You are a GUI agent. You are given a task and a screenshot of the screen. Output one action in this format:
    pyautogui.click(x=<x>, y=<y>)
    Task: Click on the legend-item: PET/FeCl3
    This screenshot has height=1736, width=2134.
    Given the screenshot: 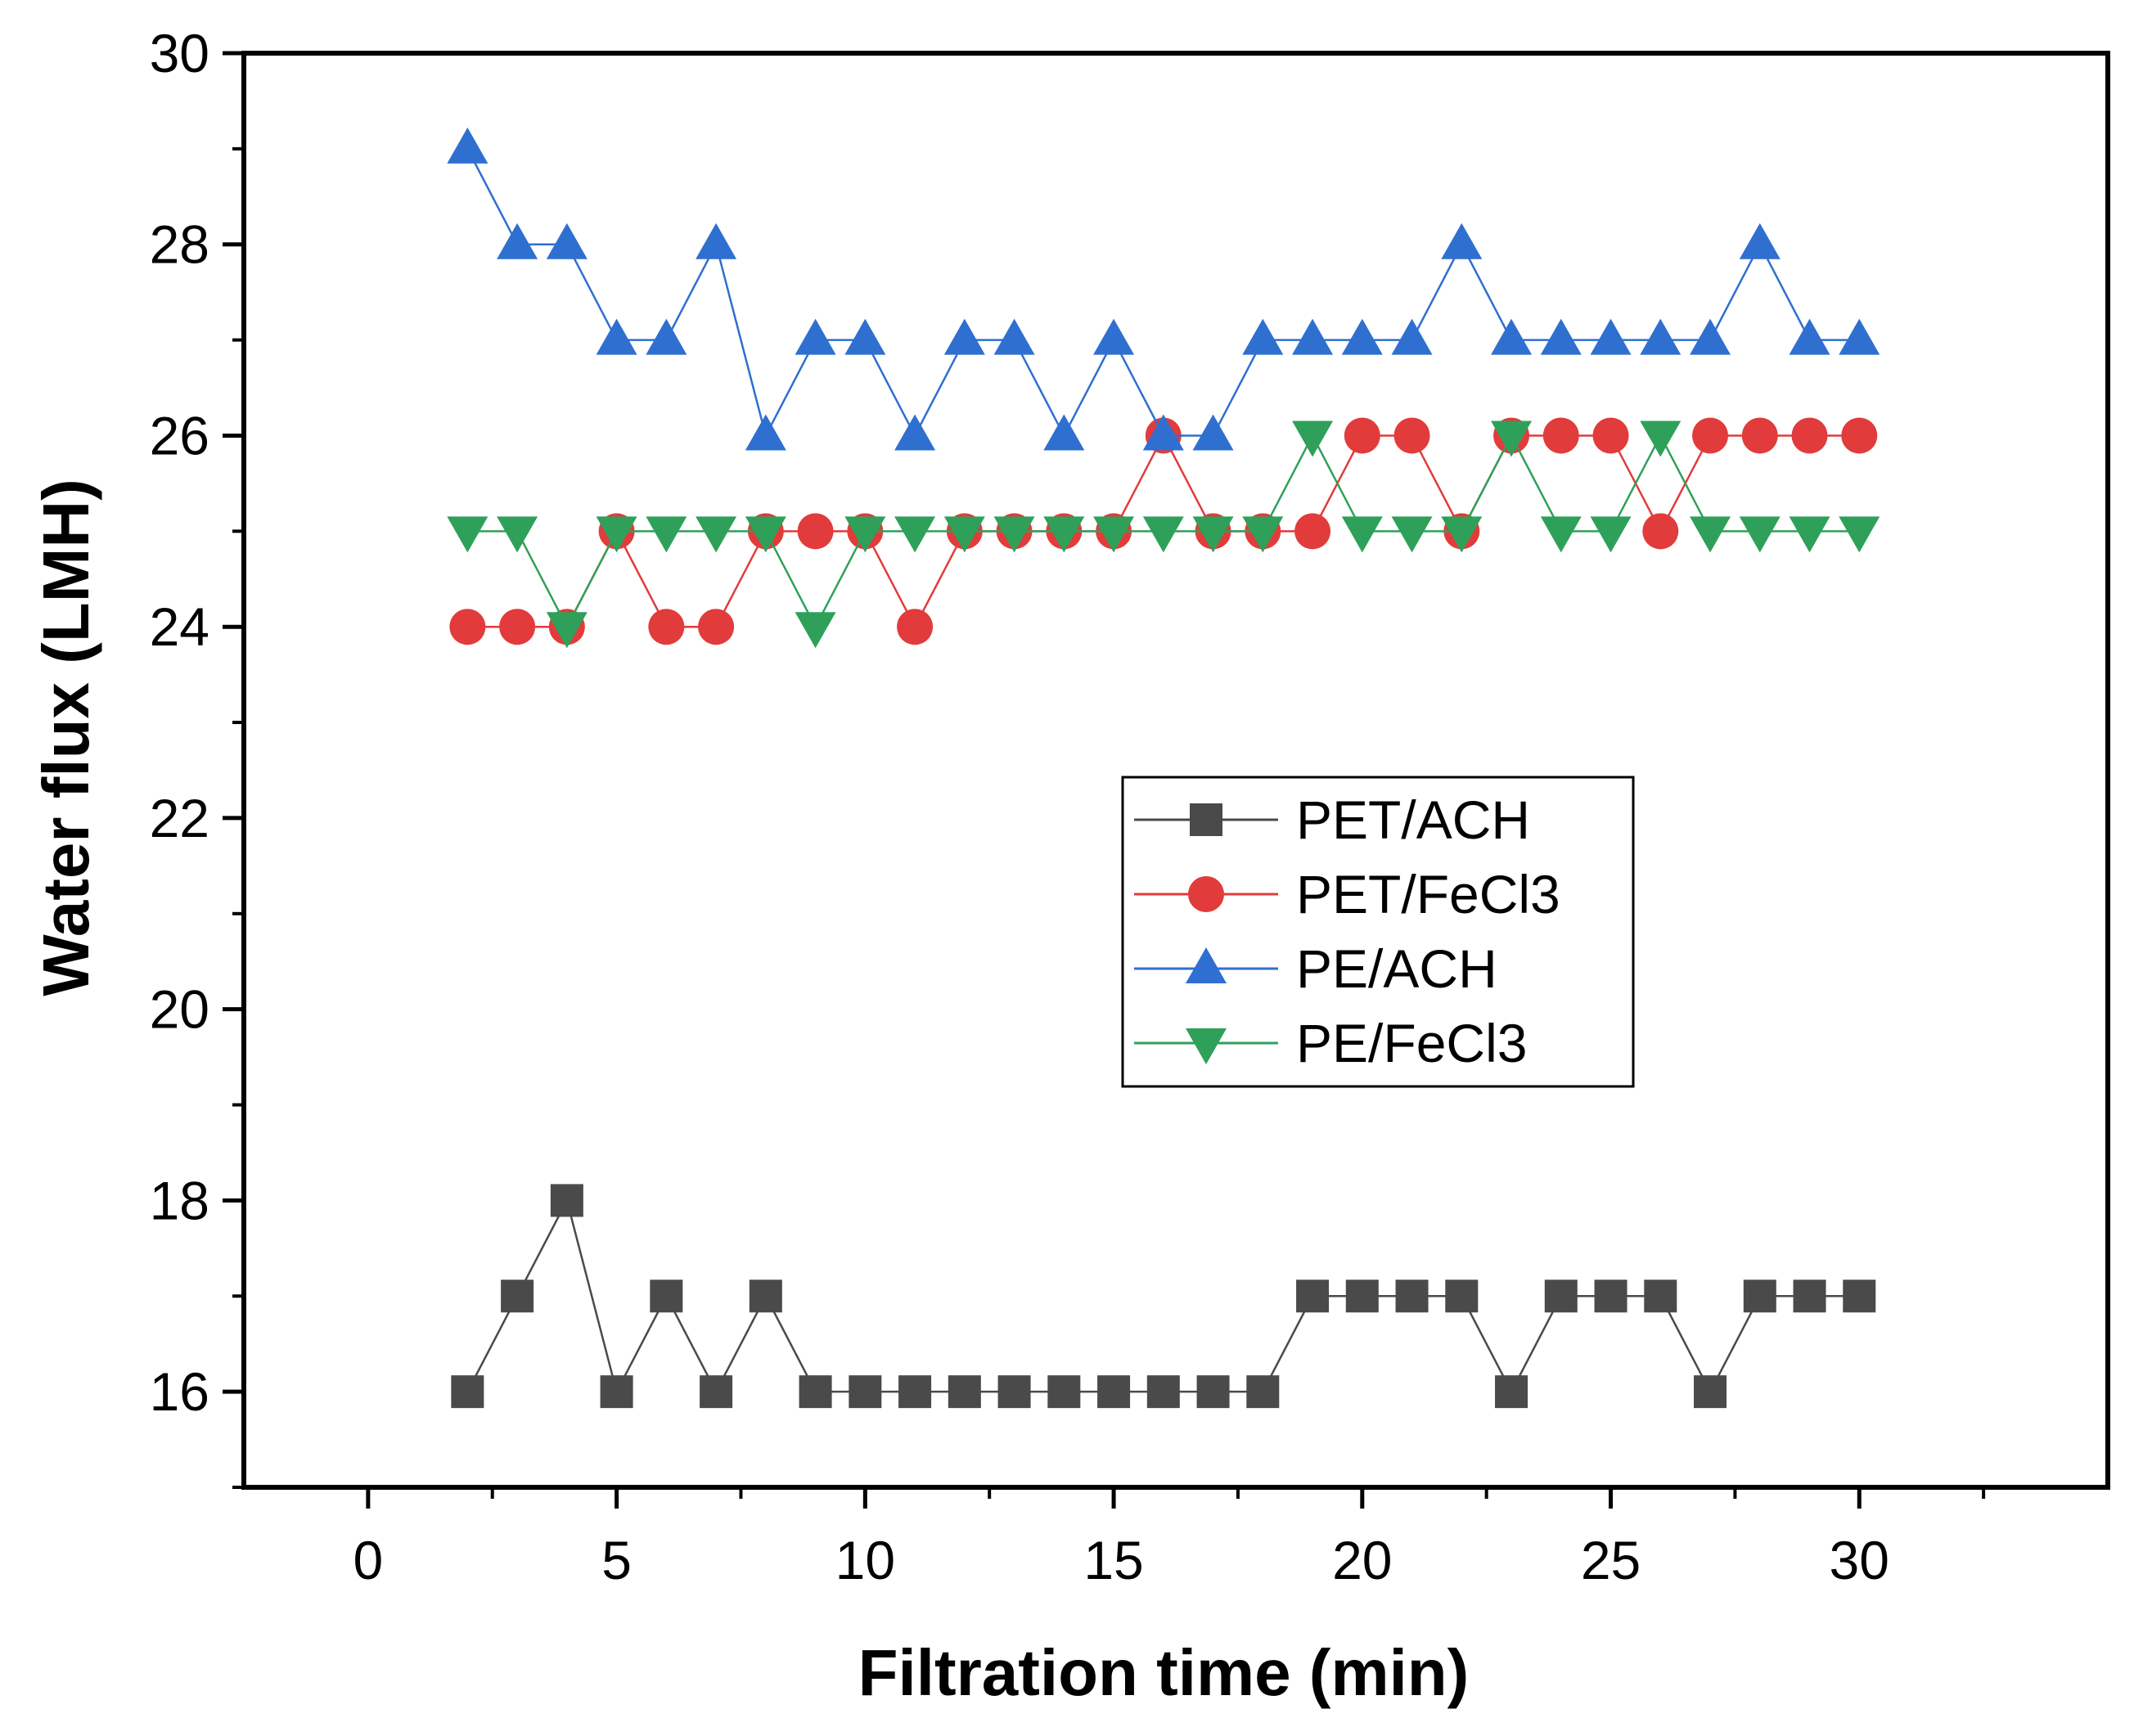 What is the action you would take?
    pyautogui.click(x=1347, y=894)
    